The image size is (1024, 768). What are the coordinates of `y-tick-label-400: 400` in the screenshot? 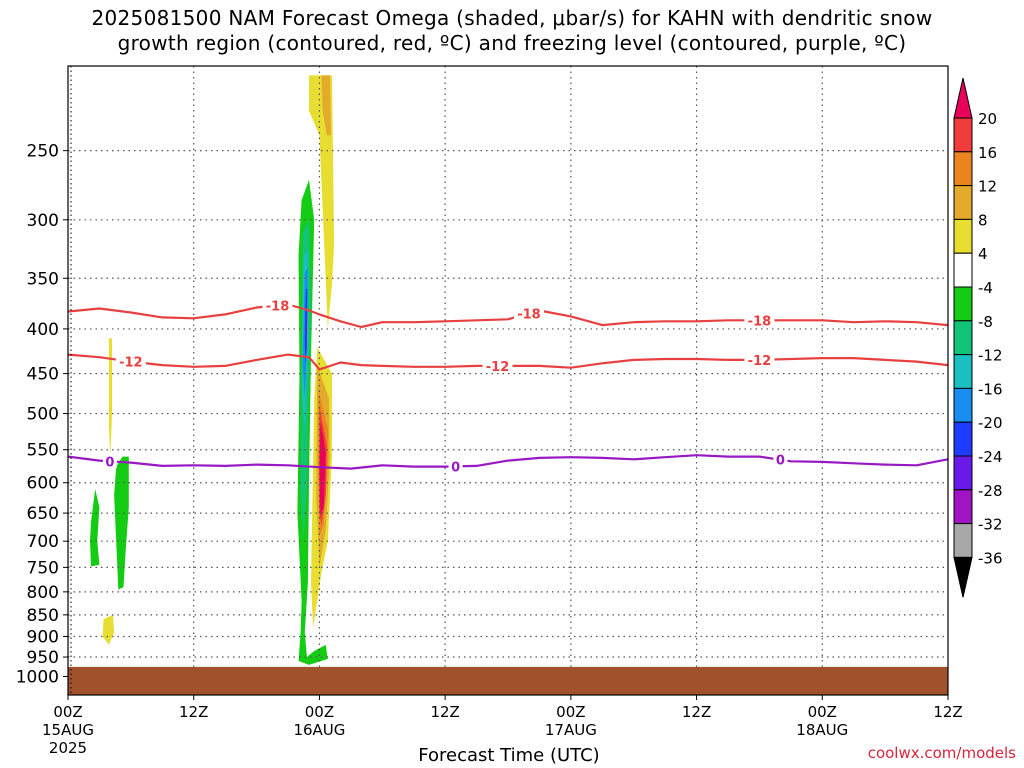 It's located at (43, 330).